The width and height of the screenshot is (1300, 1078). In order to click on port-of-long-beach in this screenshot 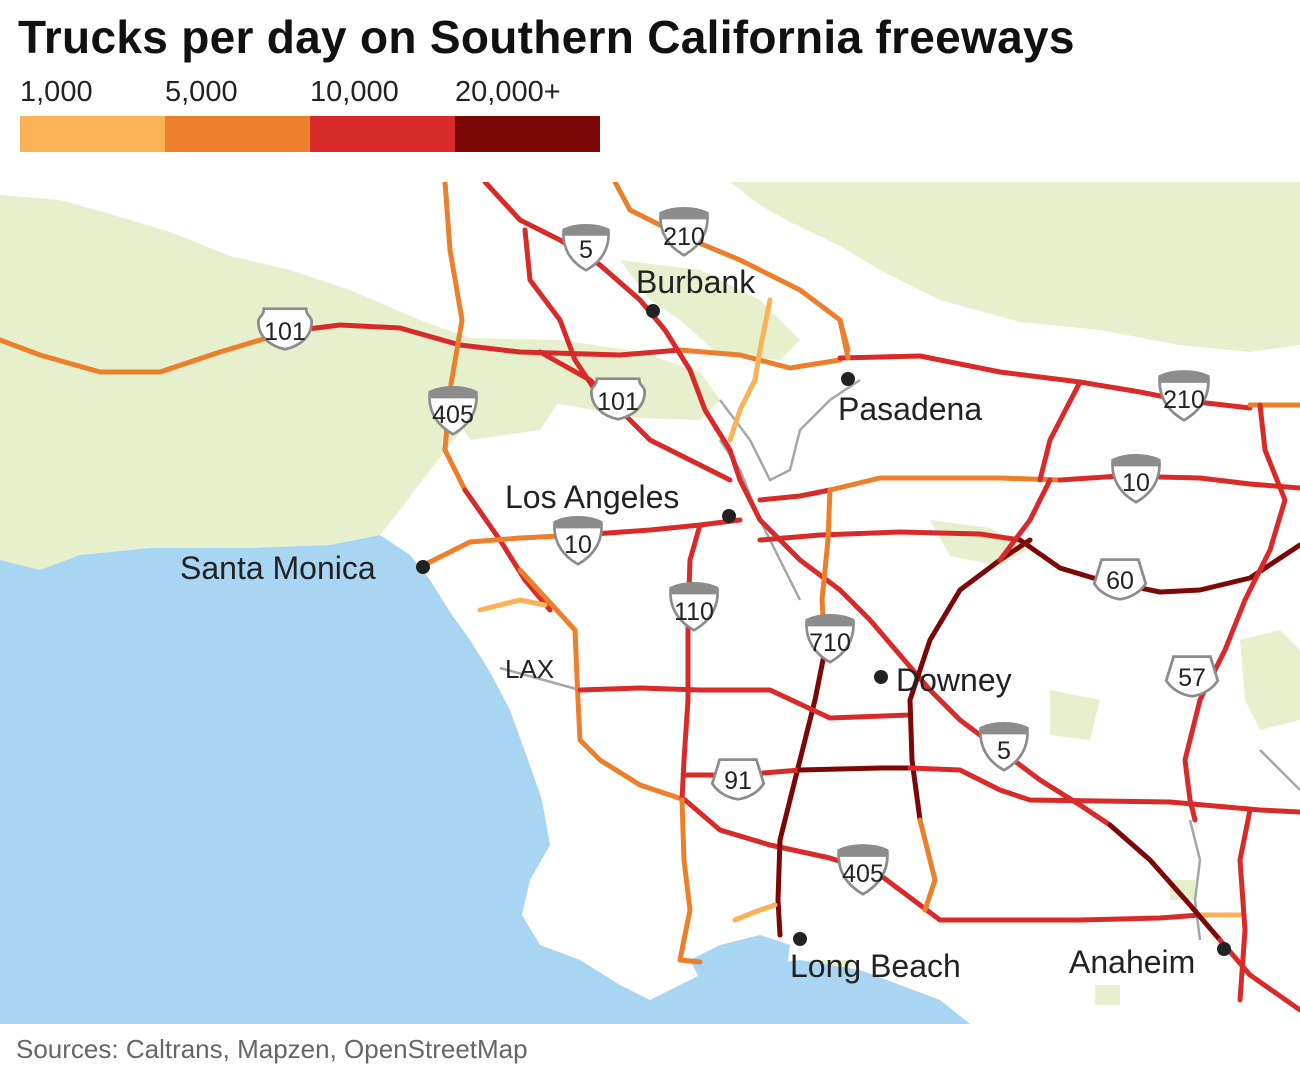, I will do `click(740, 962)`.